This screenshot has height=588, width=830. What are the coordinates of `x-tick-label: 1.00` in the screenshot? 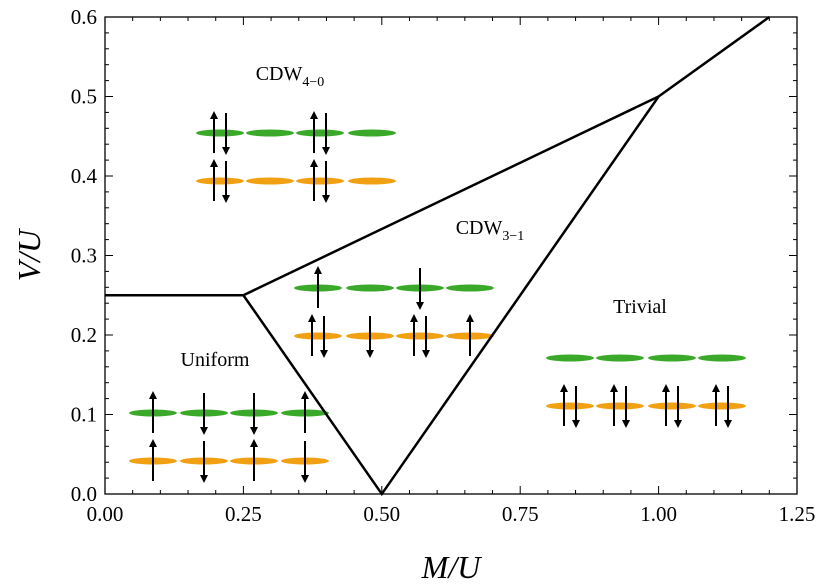 It's located at (658, 514).